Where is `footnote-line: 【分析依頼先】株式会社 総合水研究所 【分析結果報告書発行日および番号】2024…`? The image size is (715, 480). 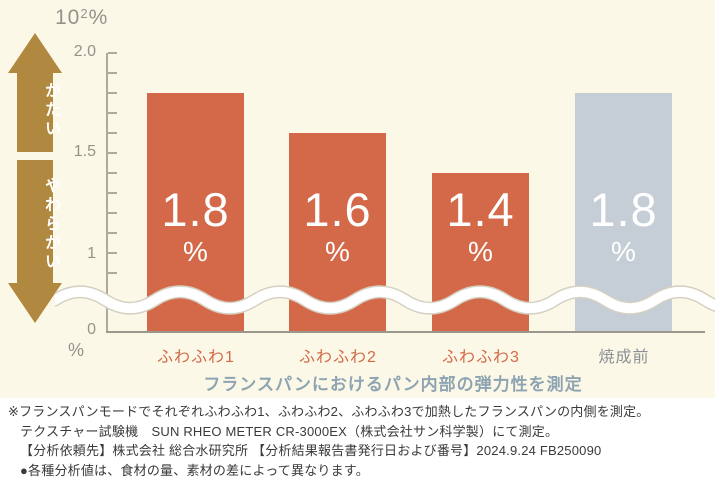
footnote-line: 【分析依頼先】株式会社 総合水研究所 【分析結果報告書発行日および番号】2024… is located at coordinates (361, 451).